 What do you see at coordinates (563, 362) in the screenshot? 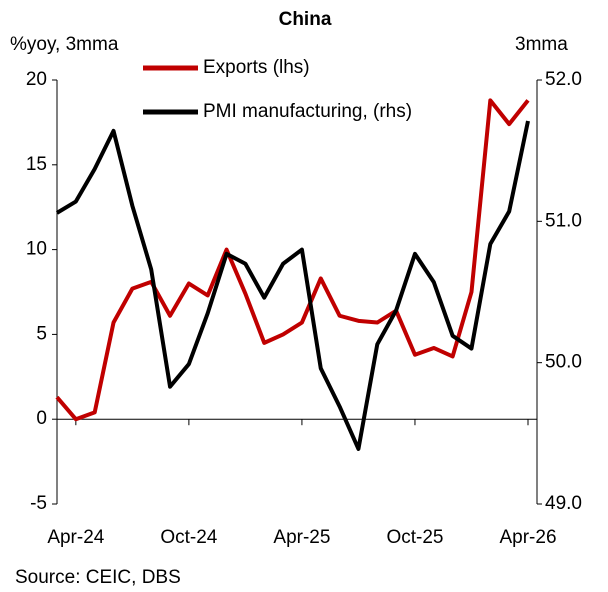
I see `y2-tick-label: 50.0` at bounding box center [563, 362].